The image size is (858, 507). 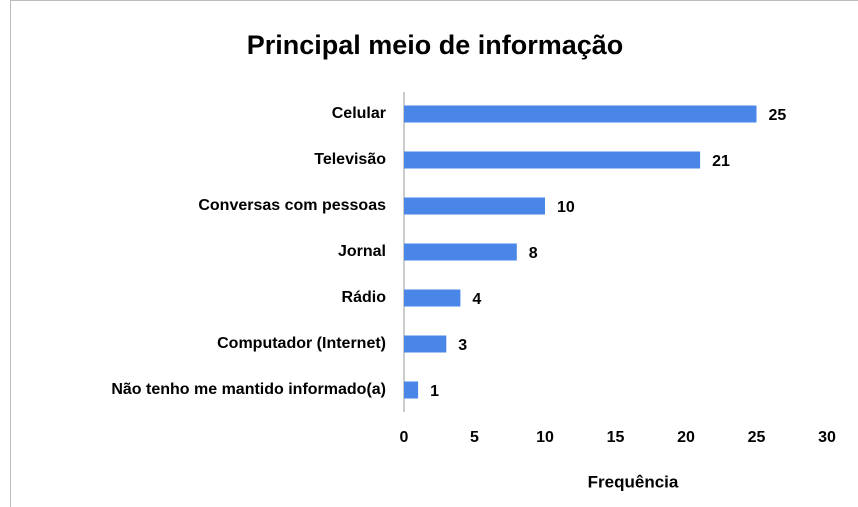 I want to click on x-tick-label: 20, so click(x=686, y=437).